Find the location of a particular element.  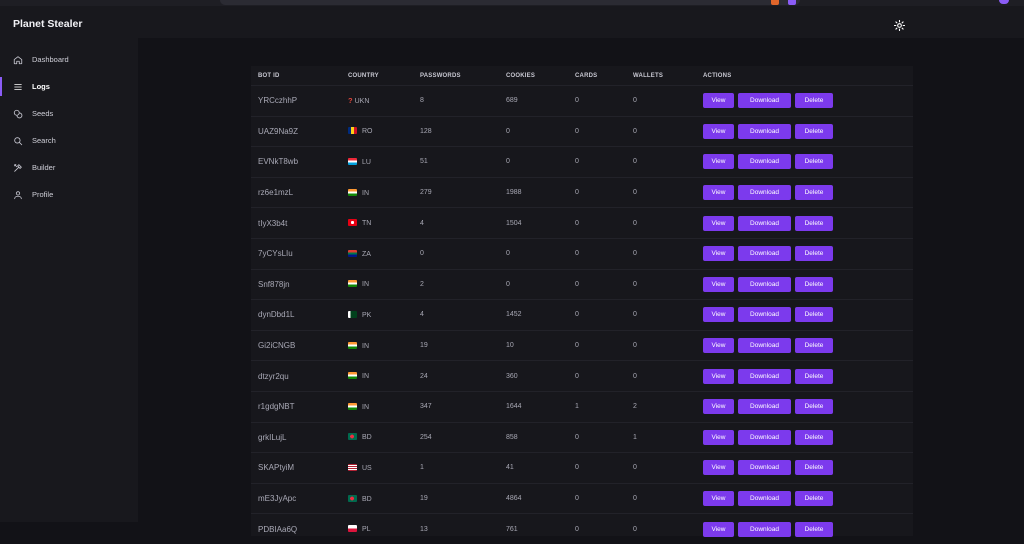

passwords-cell: 128 is located at coordinates (463, 131).